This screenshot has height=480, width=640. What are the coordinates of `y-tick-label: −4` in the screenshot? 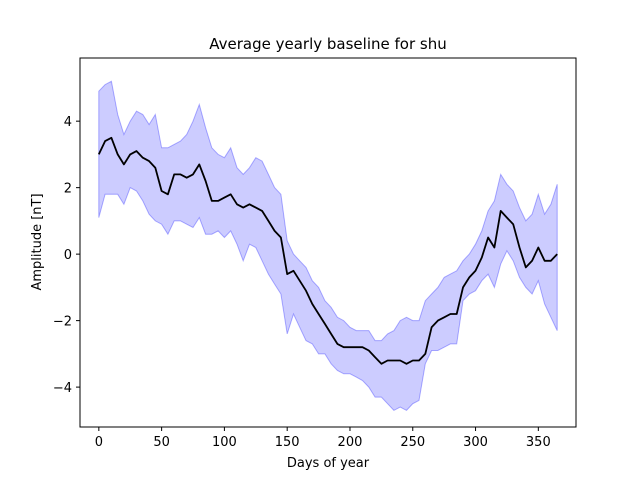 It's located at (62, 388).